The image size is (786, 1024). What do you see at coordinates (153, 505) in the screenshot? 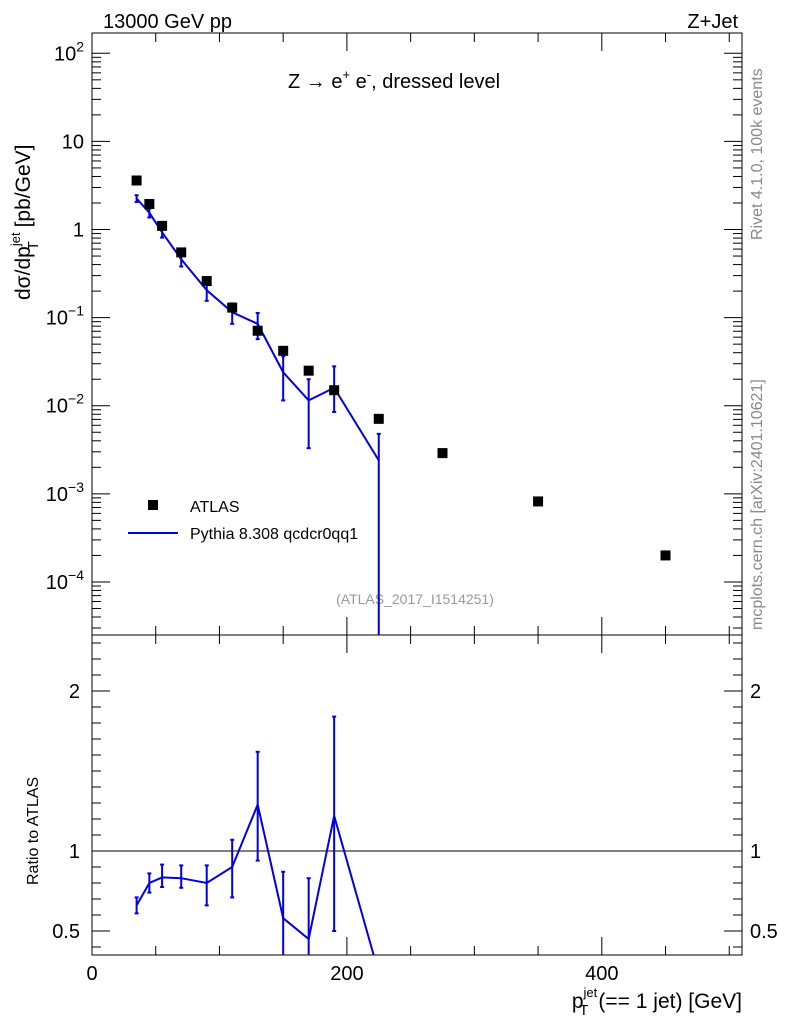
I see `legend-data-marker` at bounding box center [153, 505].